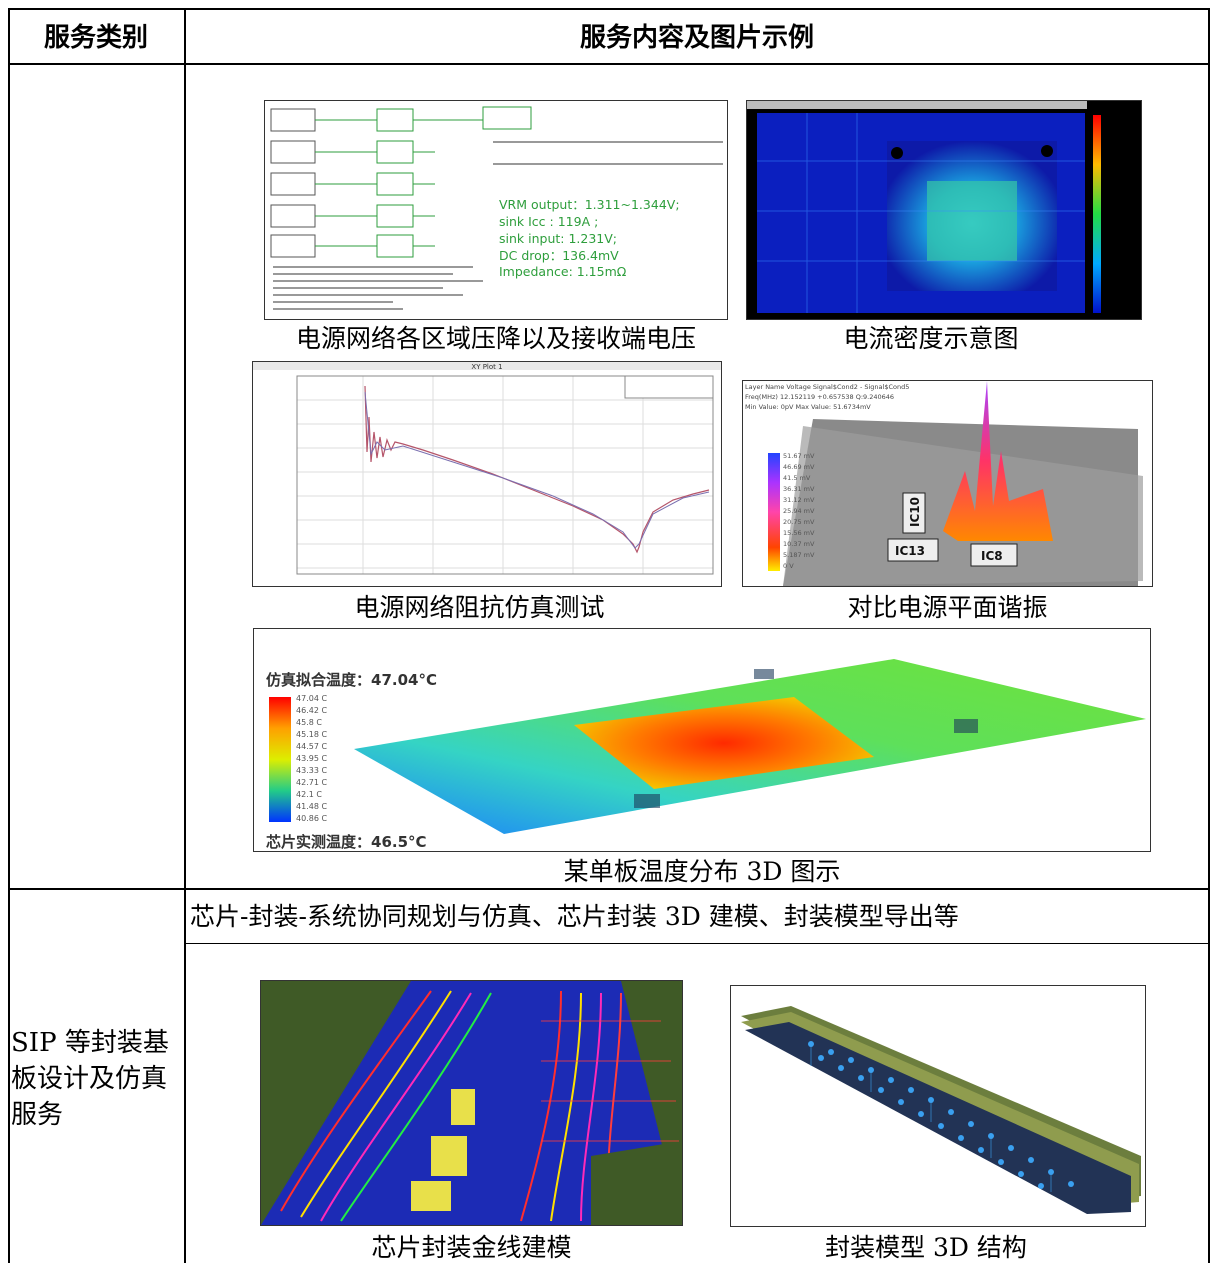 Image resolution: width=1210 pixels, height=1264 pixels. I want to click on svg-text: 25.94 mV, so click(799, 511).